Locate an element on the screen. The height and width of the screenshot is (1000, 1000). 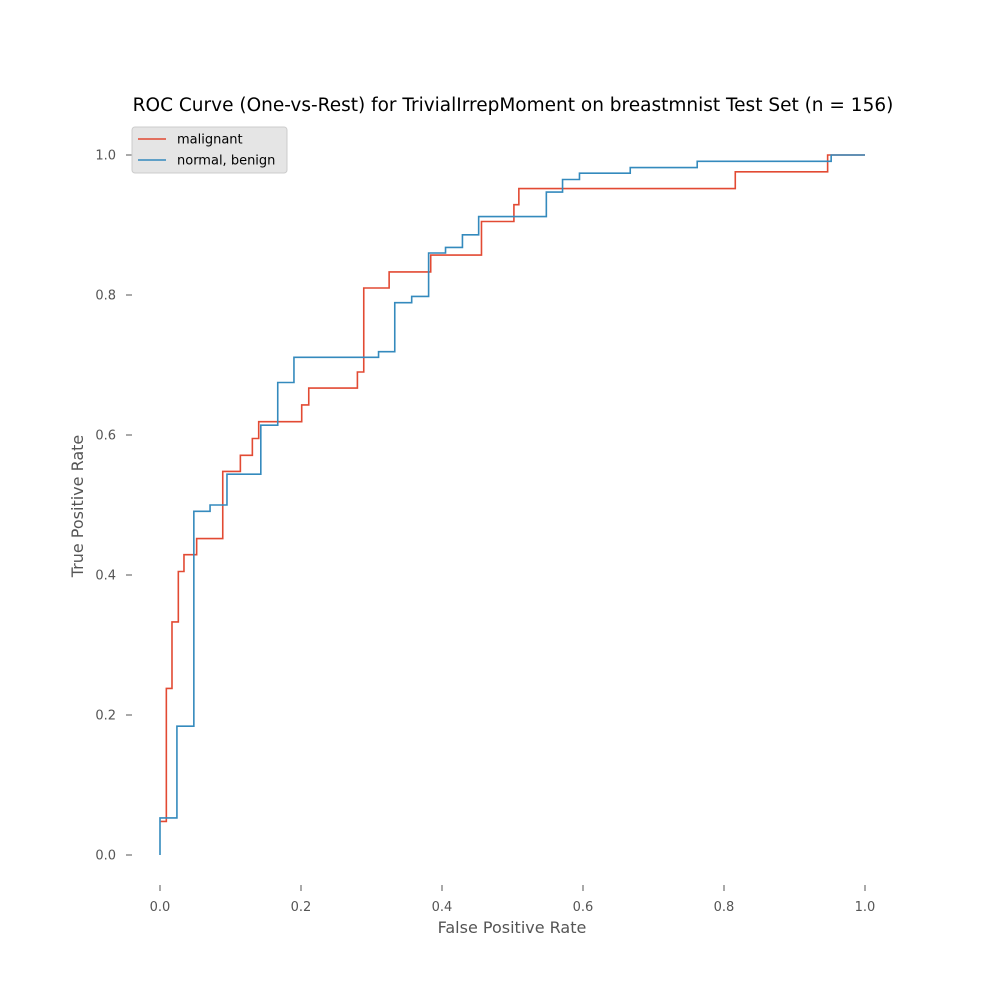
x-tick-label: 1.0 is located at coordinates (865, 907).